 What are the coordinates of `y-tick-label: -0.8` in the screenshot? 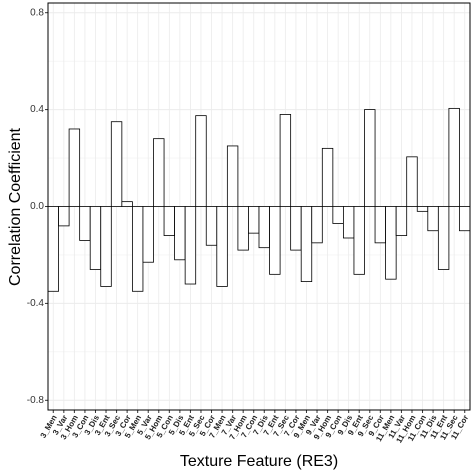 It's located at (36, 400).